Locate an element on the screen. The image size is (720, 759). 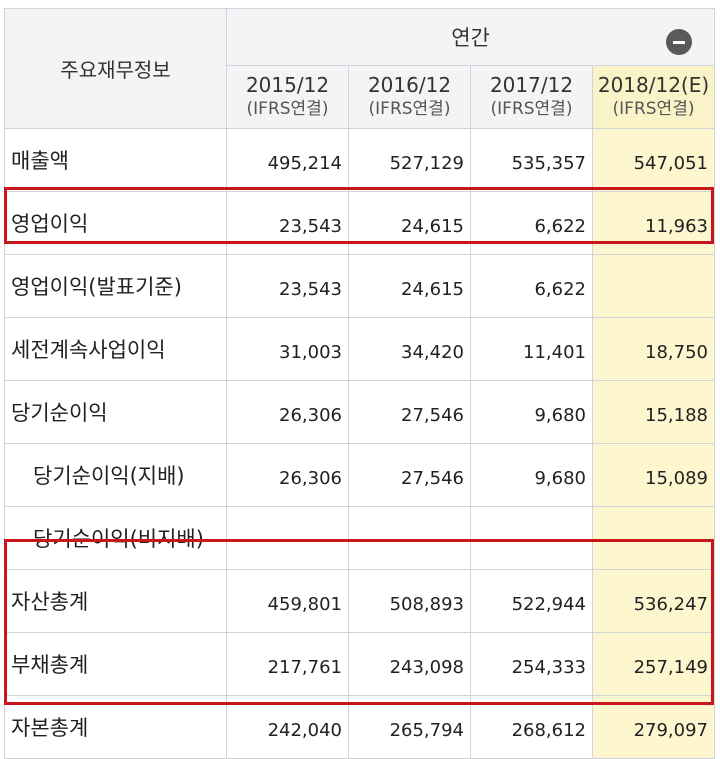
value-cell: 11,401 is located at coordinates (531, 349).